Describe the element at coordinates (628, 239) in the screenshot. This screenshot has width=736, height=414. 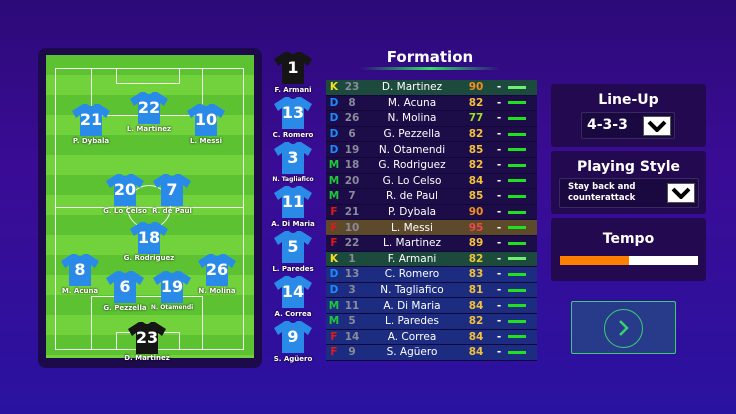
I see `tempo-label: Tempo` at that location.